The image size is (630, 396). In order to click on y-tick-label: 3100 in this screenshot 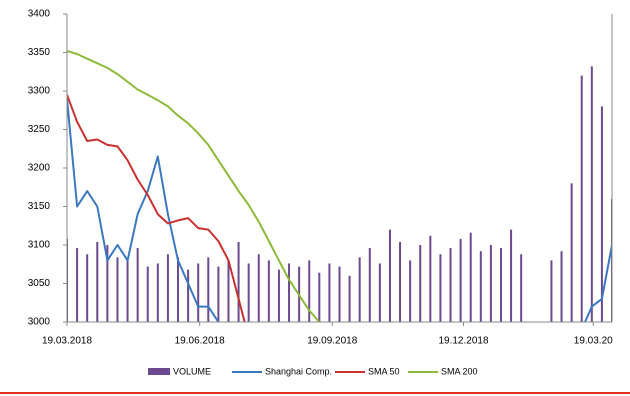, I will do `click(39, 245)`.